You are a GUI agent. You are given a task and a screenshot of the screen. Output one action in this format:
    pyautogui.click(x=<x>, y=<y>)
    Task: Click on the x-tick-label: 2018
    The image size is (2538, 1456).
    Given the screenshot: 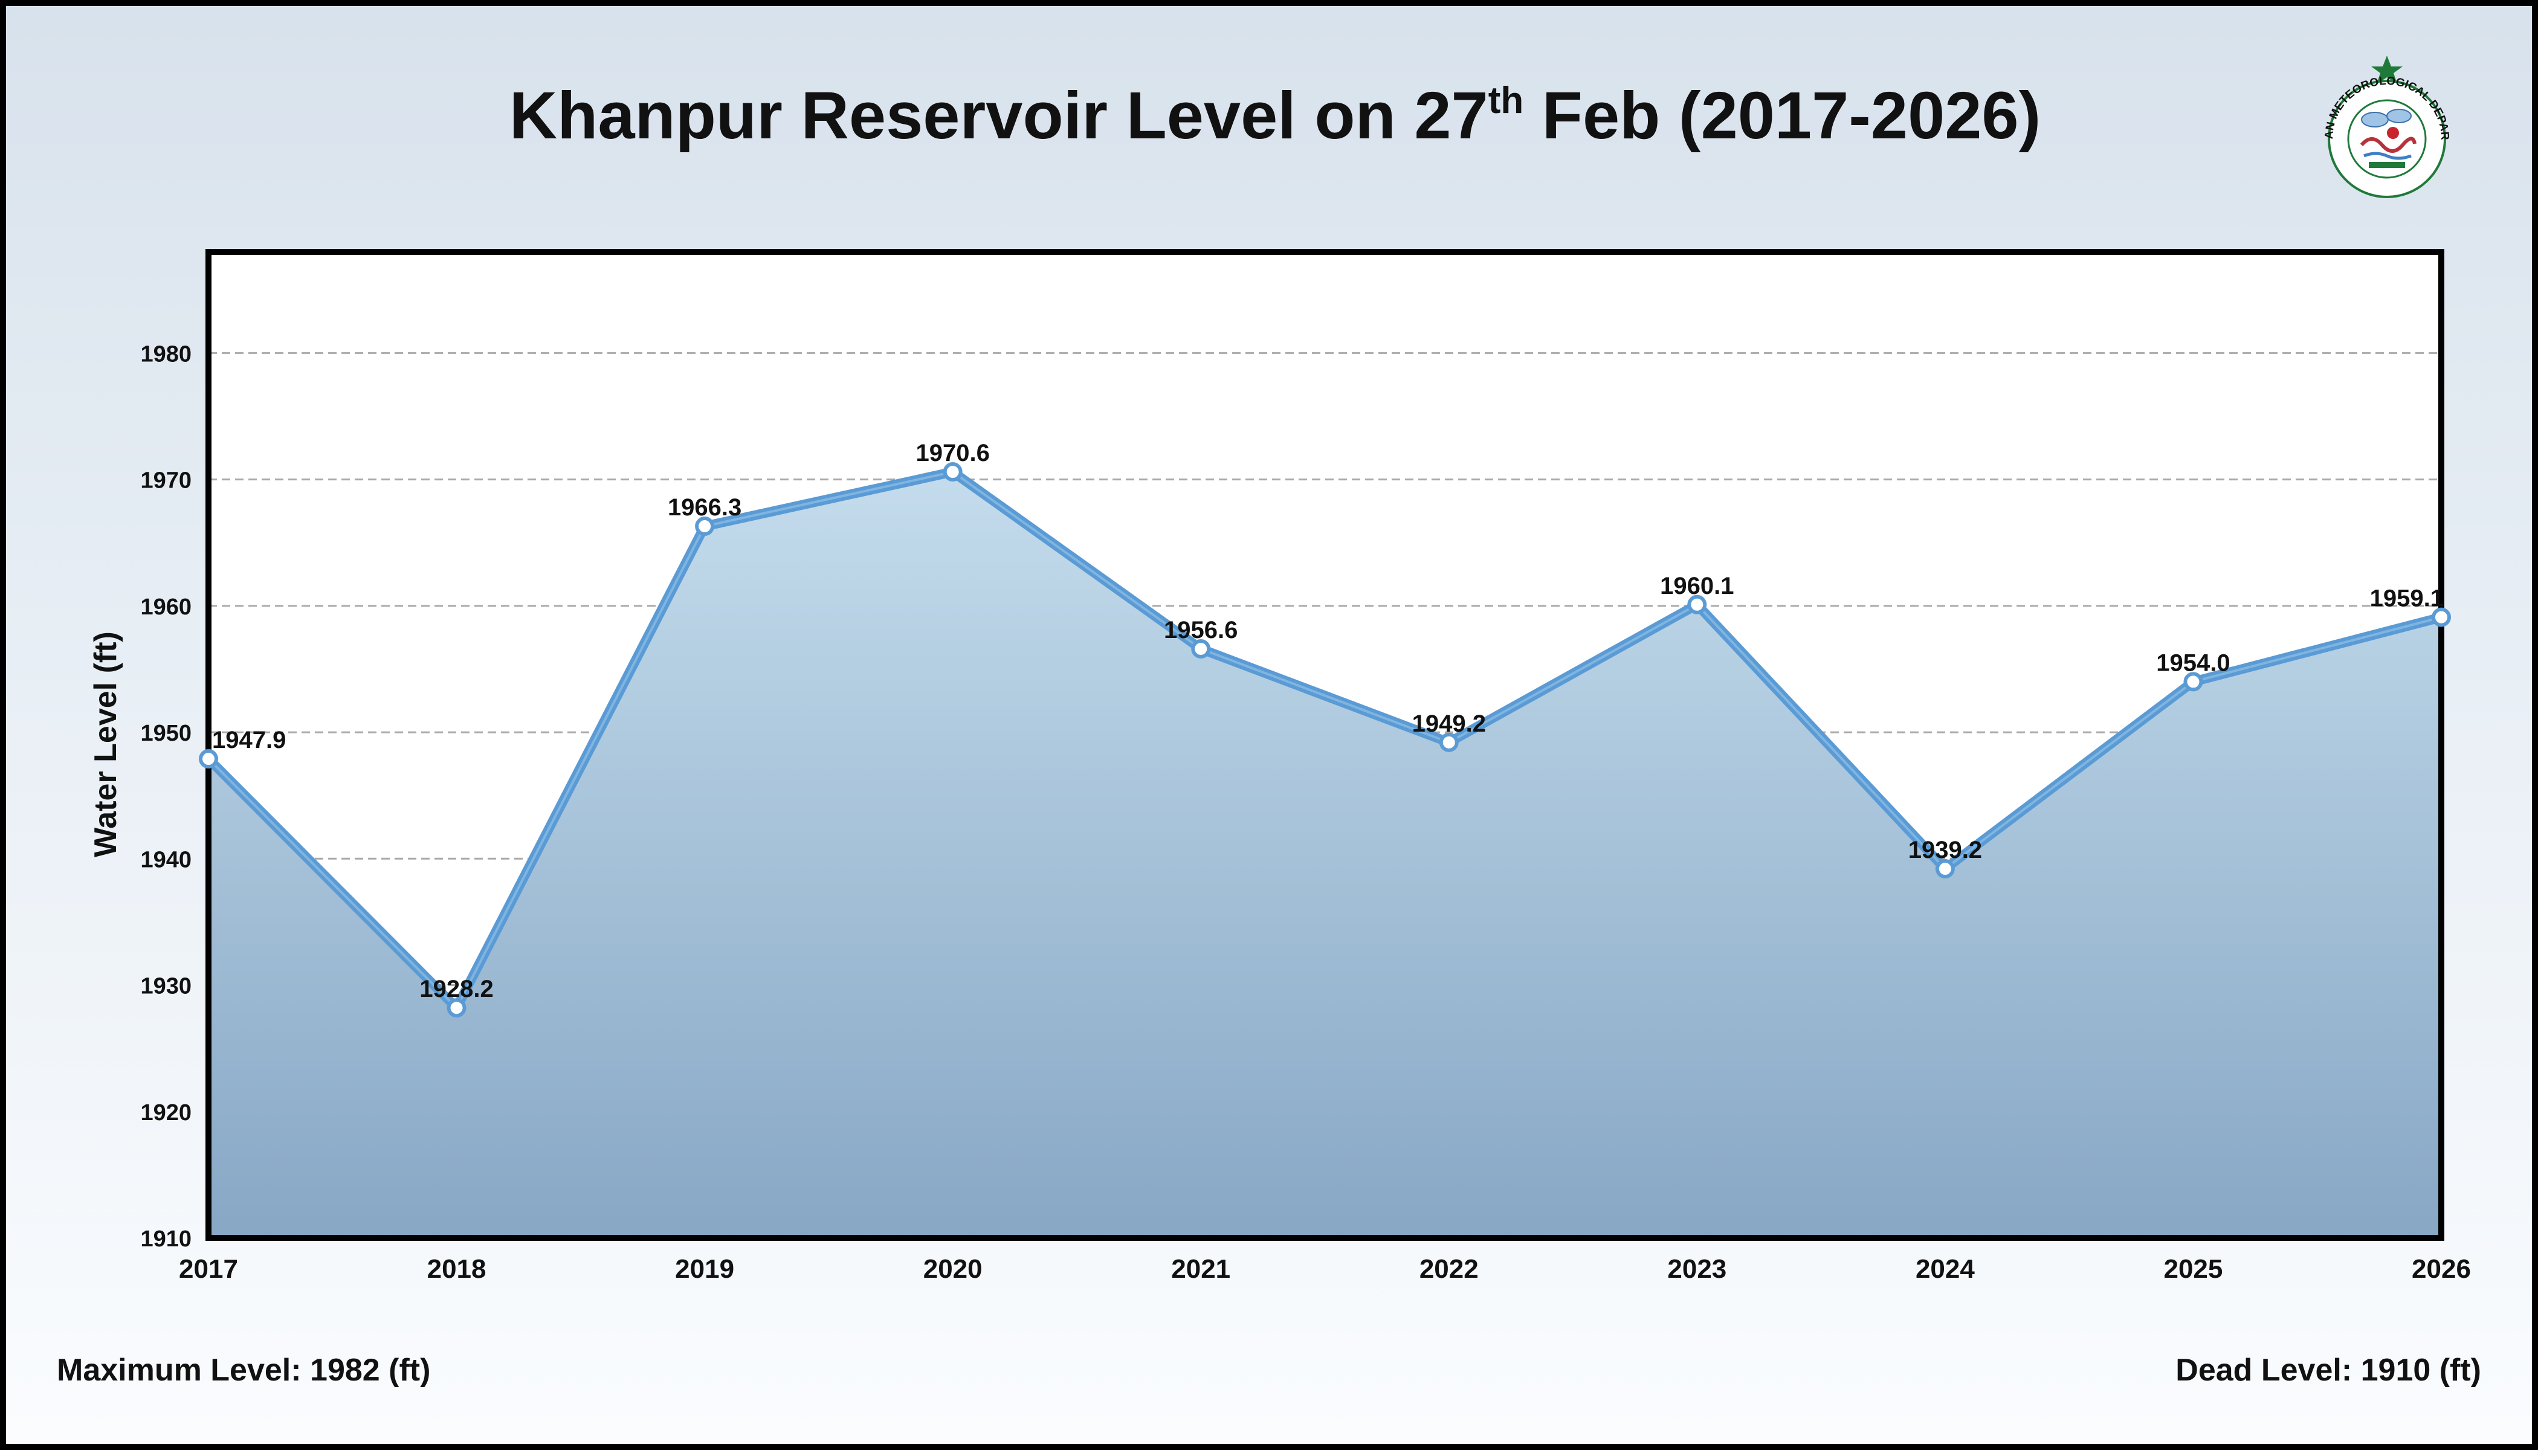 What is the action you would take?
    pyautogui.click(x=456, y=1269)
    